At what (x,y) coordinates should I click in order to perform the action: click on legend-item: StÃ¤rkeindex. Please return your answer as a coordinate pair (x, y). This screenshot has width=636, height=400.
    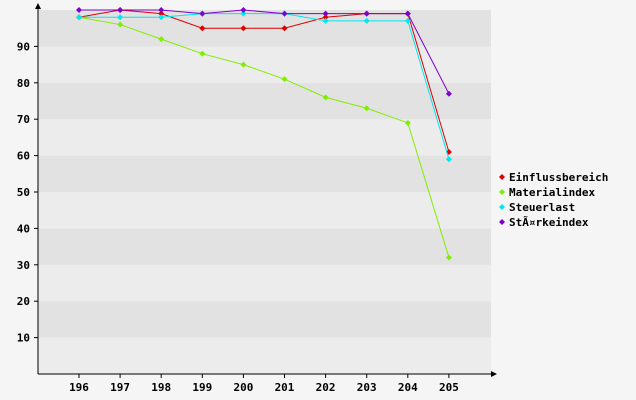
    Looking at the image, I should click on (544, 222).